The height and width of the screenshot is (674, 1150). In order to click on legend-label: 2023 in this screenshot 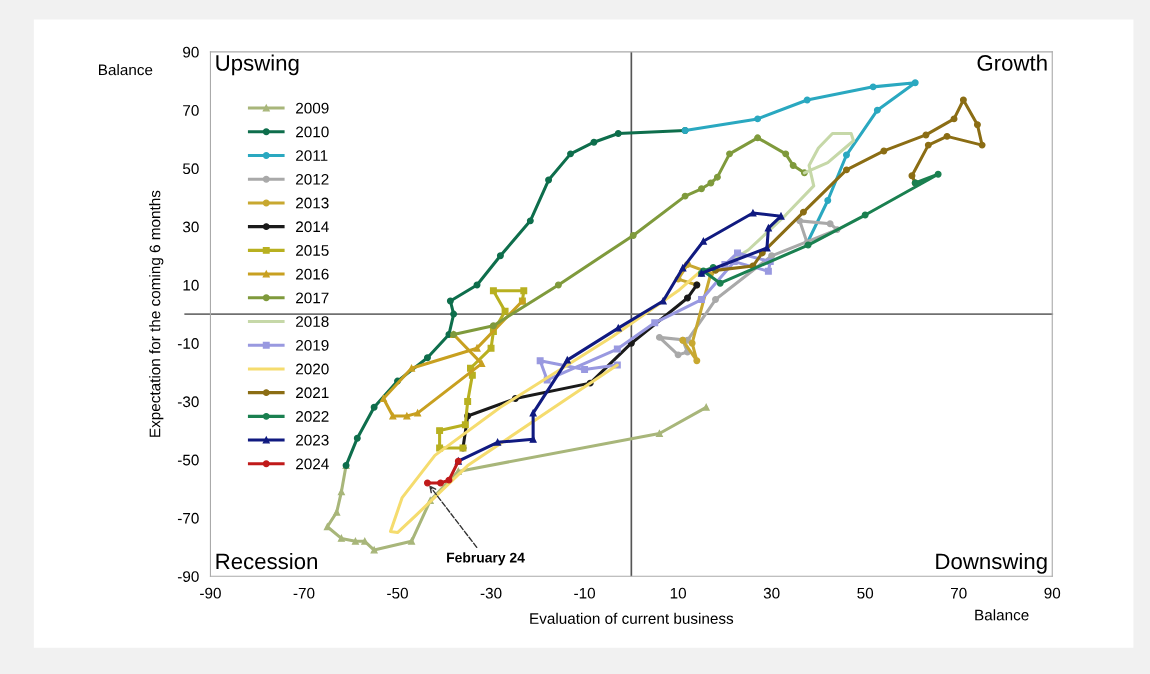, I will do `click(312, 440)`.